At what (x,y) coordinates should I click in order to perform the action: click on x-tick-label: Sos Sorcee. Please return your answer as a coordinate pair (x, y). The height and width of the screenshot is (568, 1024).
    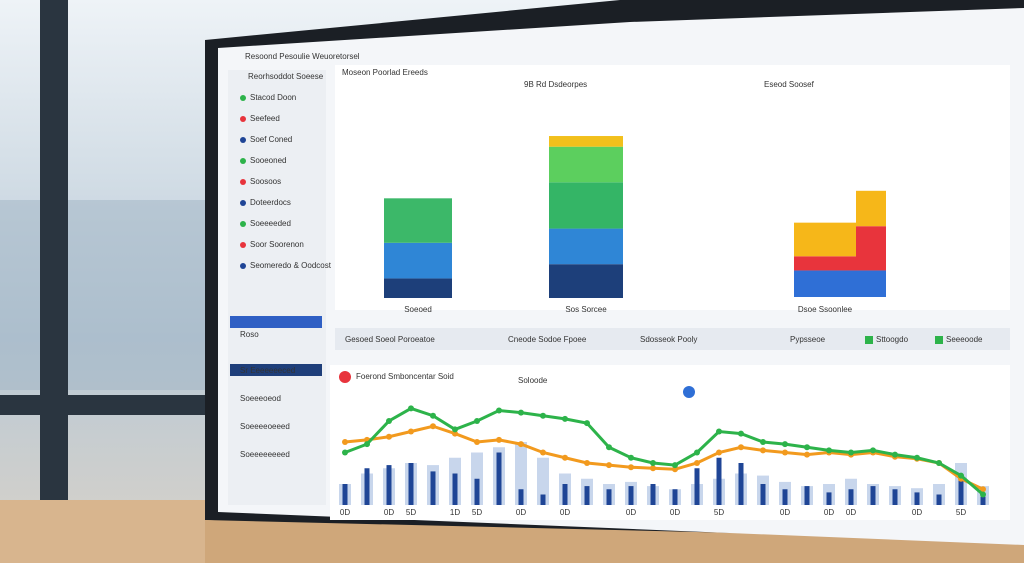
    Looking at the image, I should click on (586, 309).